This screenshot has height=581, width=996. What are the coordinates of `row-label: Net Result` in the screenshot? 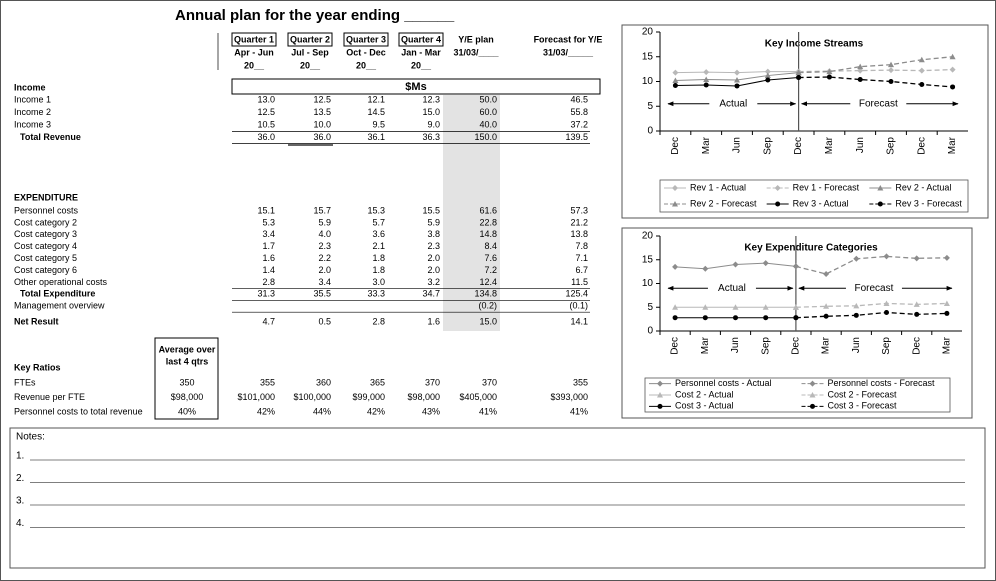 It's located at (36, 321).